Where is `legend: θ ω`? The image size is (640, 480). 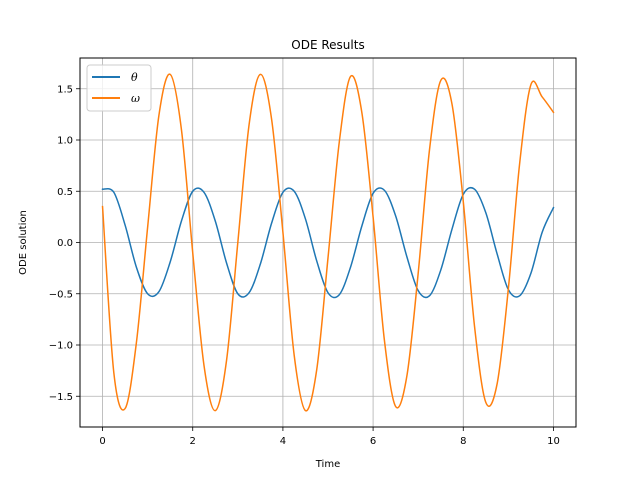 legend: θ ω is located at coordinates (119, 88).